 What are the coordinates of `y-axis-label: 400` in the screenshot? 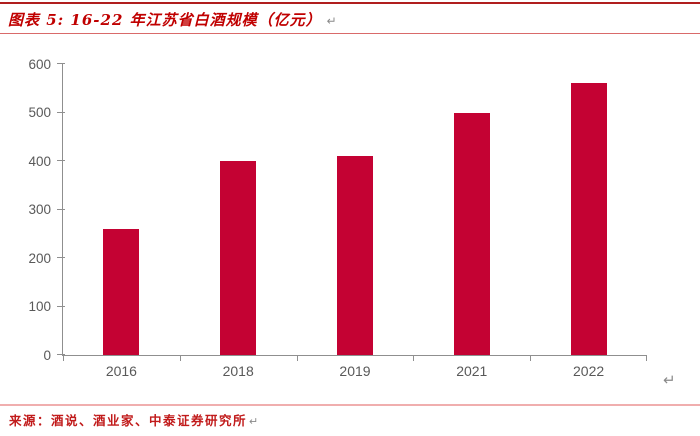 It's located at (39, 161).